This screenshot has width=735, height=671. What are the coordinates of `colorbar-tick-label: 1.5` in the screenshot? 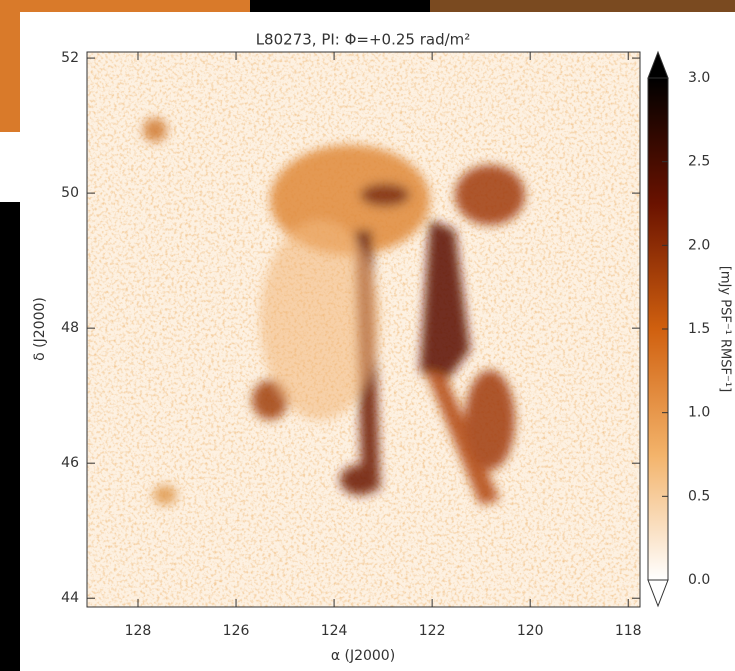 It's located at (699, 329).